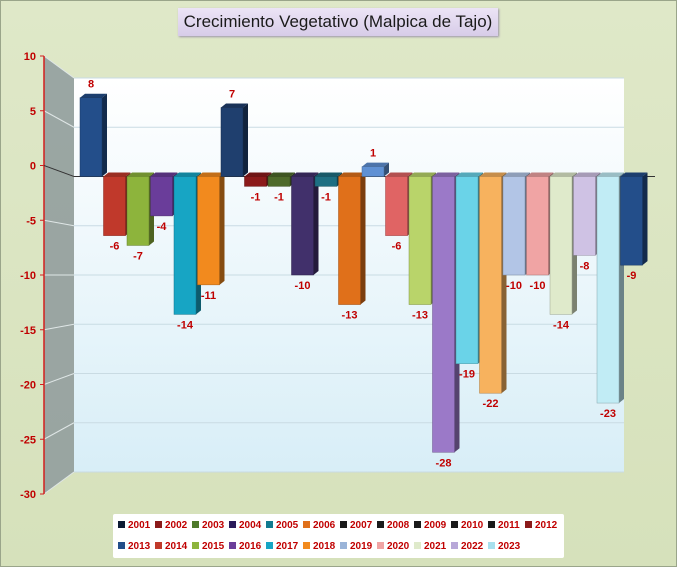 This screenshot has height=567, width=677. Describe the element at coordinates (319, 525) in the screenshot. I see `legend-item: 2006` at that location.